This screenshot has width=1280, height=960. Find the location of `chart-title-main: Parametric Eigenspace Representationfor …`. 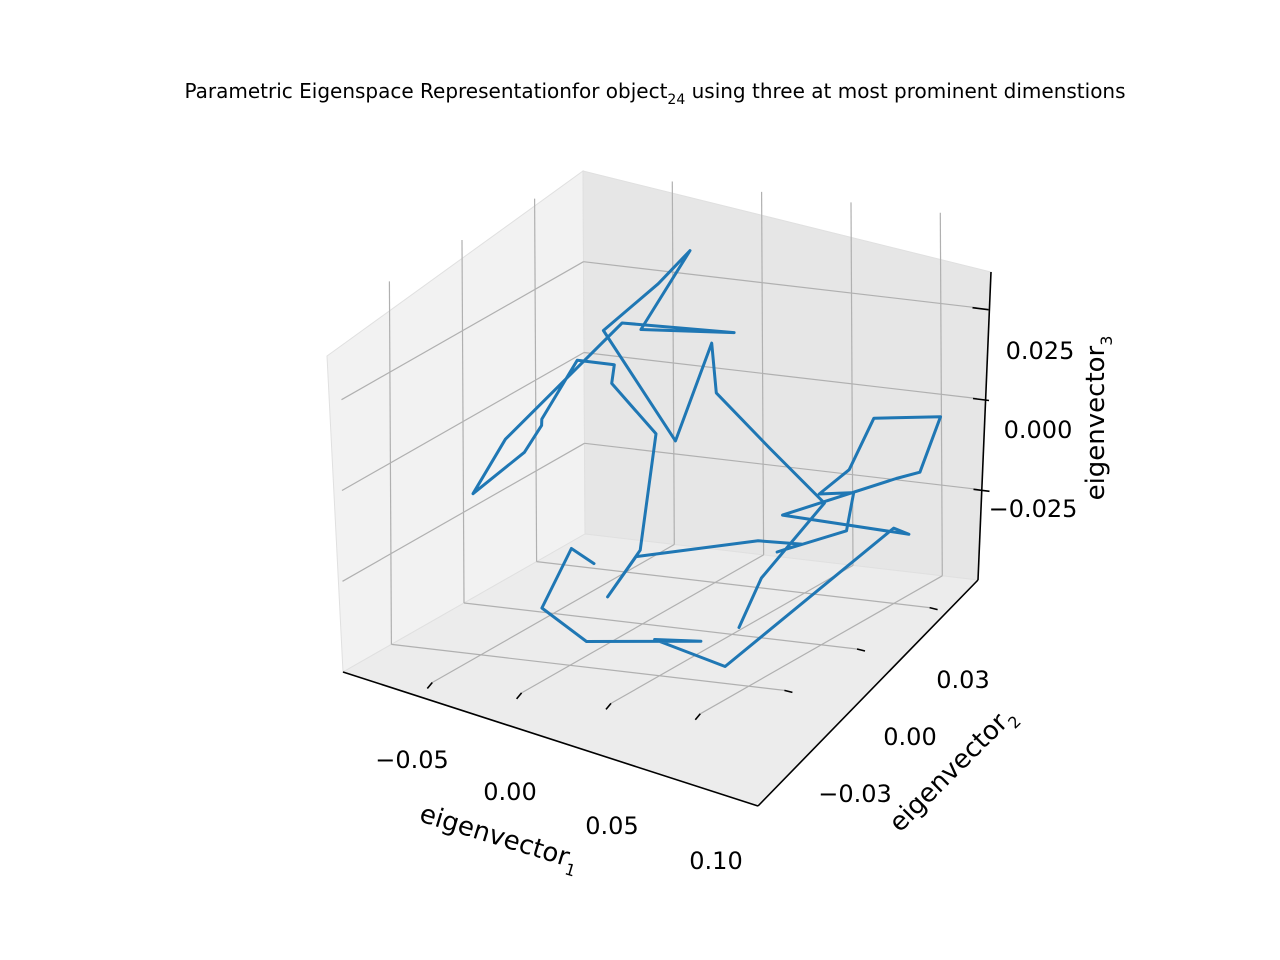

chart-title-main: Parametric Eigenspace Representationfor … is located at coordinates (425, 91).